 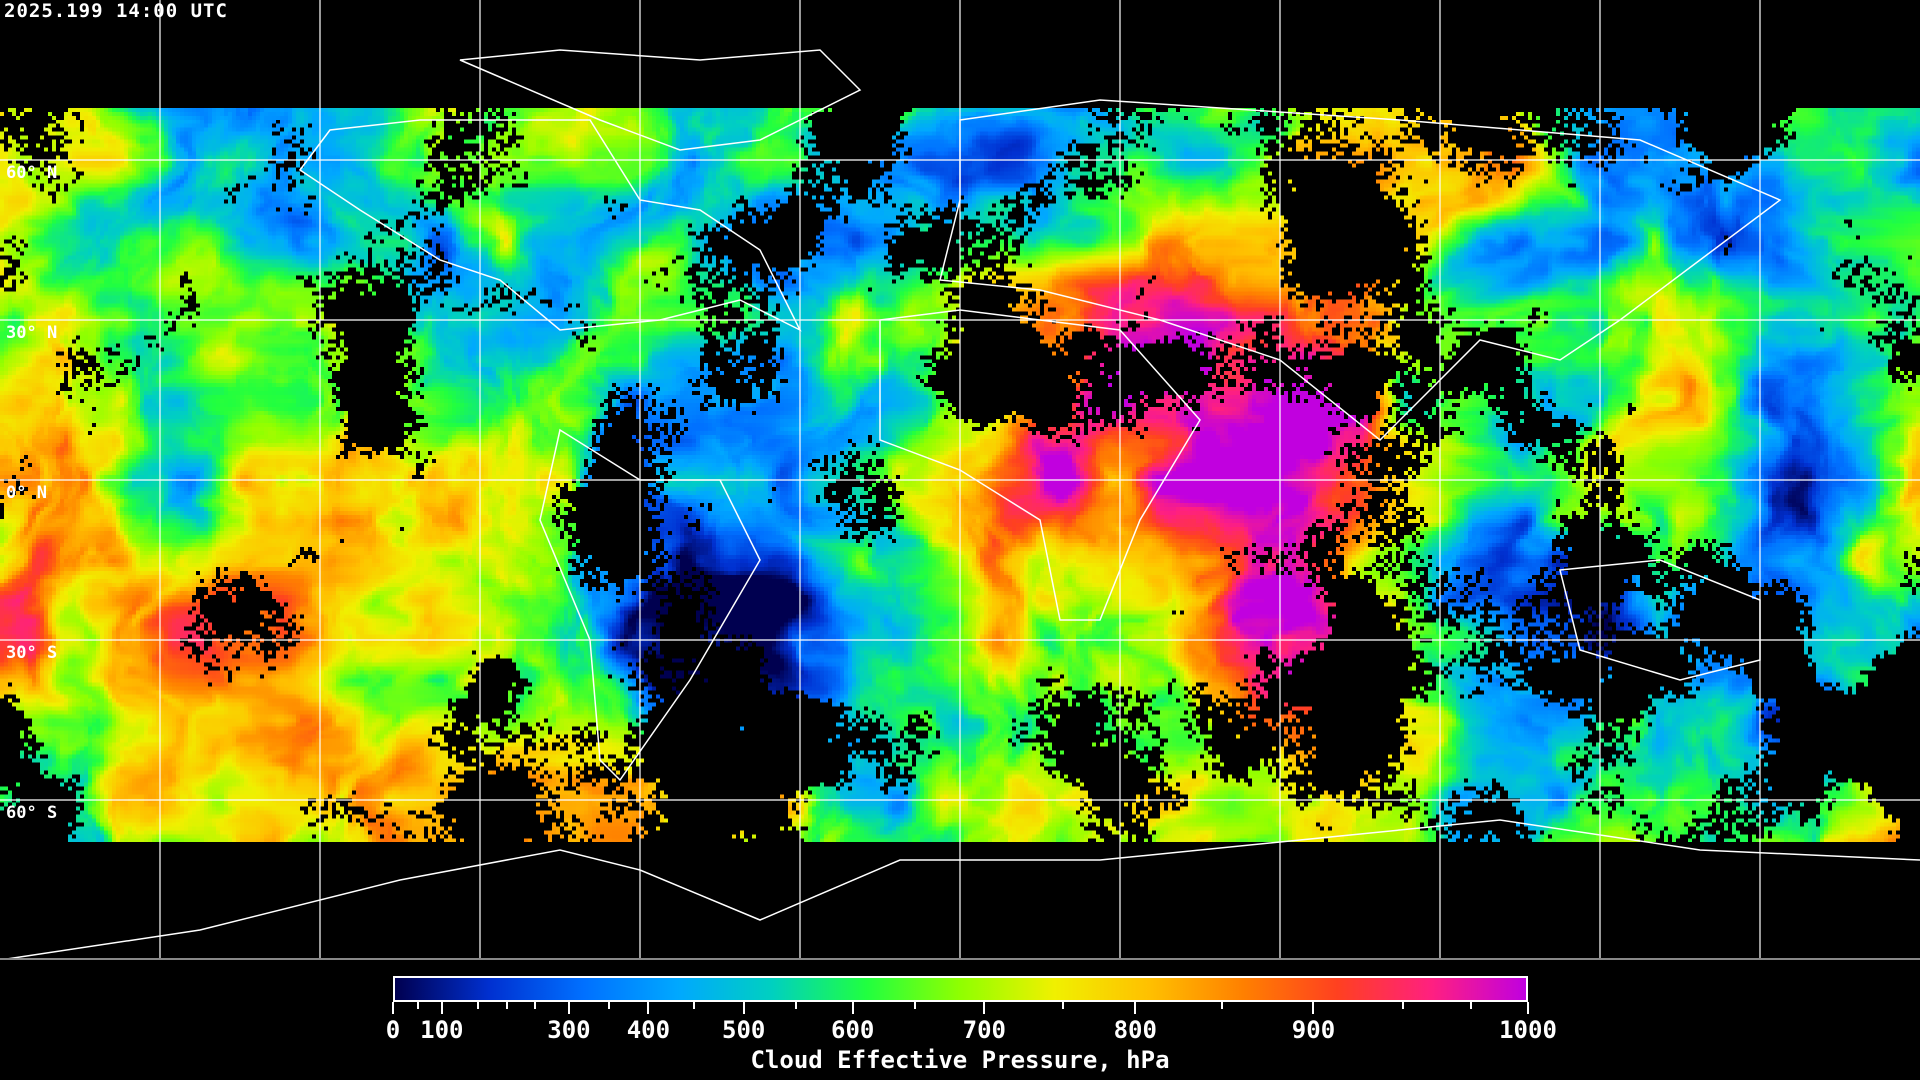 I want to click on colorbar-tick-label: 300, so click(x=569, y=1030).